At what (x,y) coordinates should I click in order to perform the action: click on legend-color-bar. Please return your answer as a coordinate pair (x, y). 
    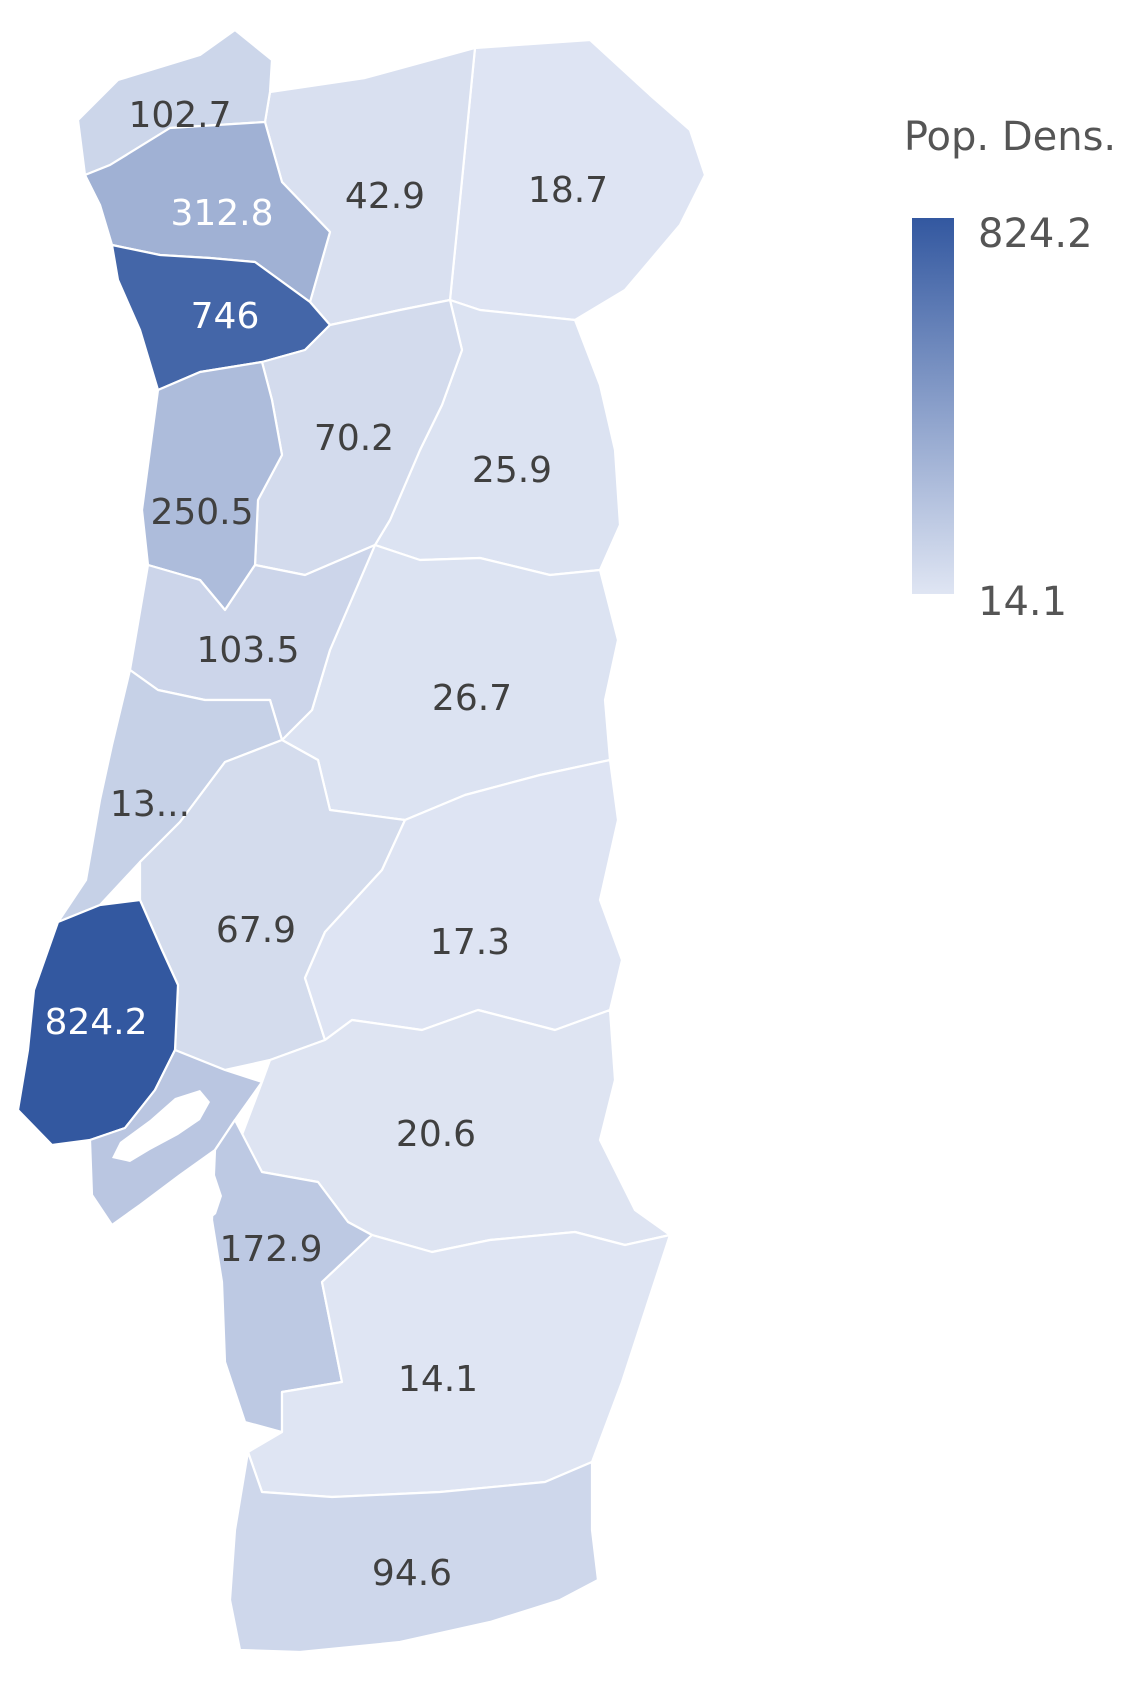
    Looking at the image, I should click on (933, 406).